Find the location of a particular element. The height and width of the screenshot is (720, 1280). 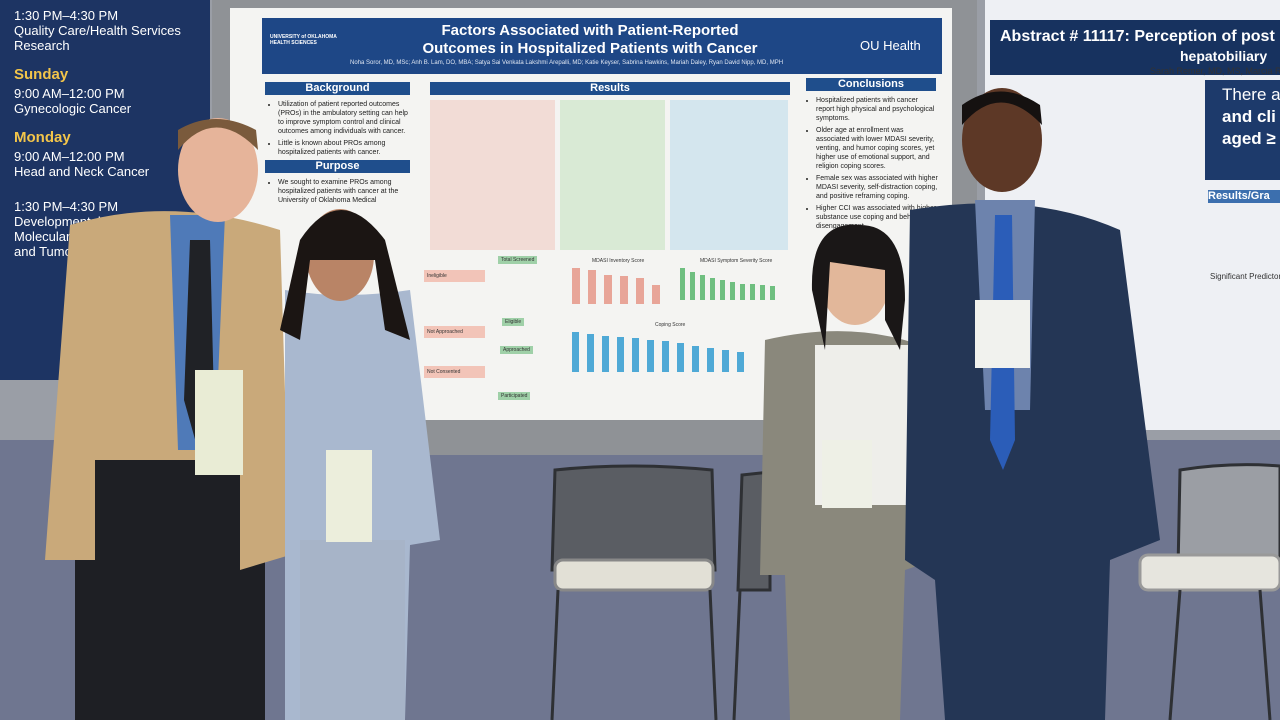

chart-title: Coping Score is located at coordinates (670, 325).